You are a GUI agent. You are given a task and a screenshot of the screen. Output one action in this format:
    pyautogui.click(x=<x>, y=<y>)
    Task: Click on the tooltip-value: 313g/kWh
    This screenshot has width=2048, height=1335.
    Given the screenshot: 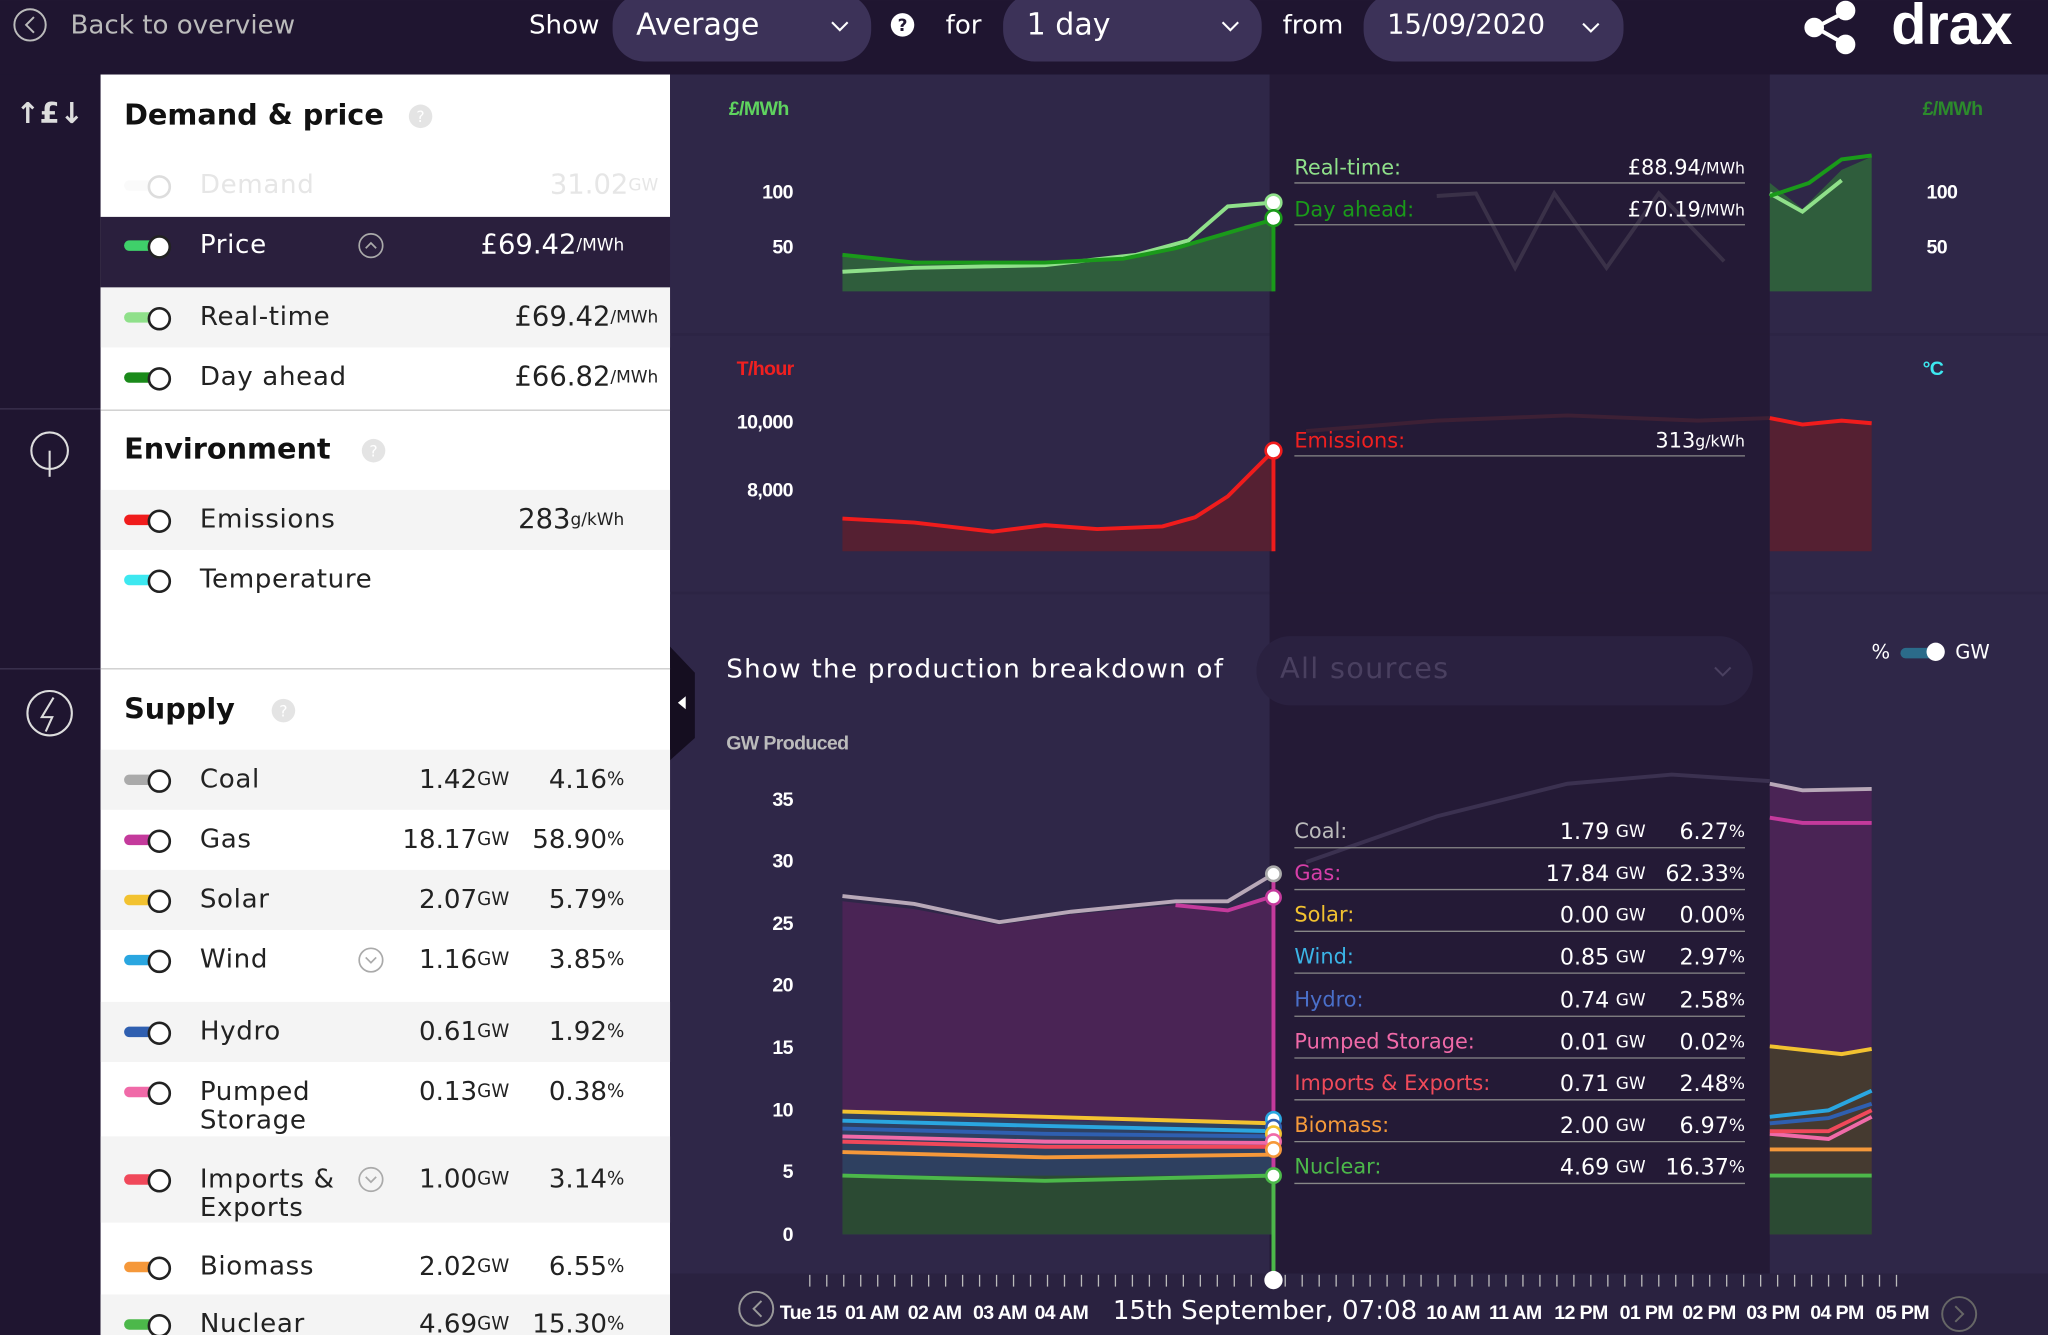 What is the action you would take?
    pyautogui.click(x=1700, y=441)
    